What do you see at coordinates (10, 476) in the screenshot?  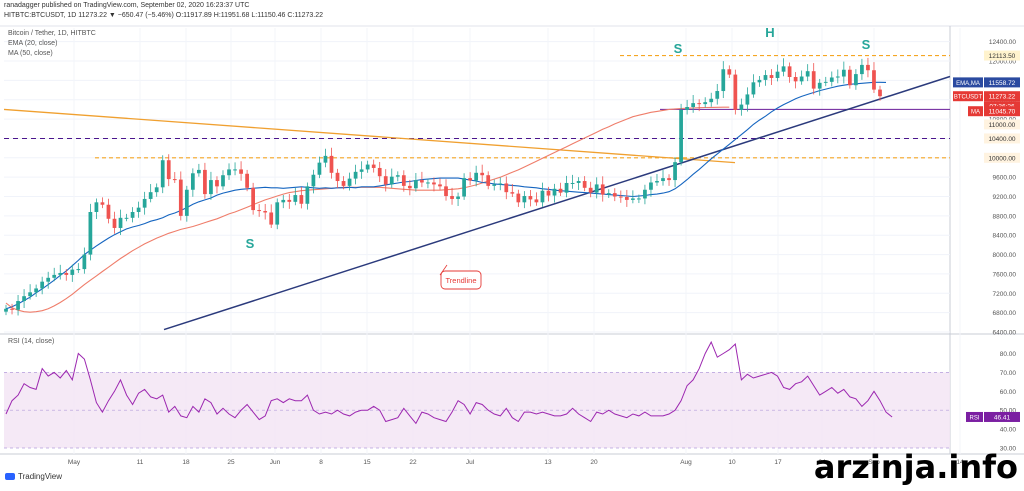 I see `tradingview-logo-icon` at bounding box center [10, 476].